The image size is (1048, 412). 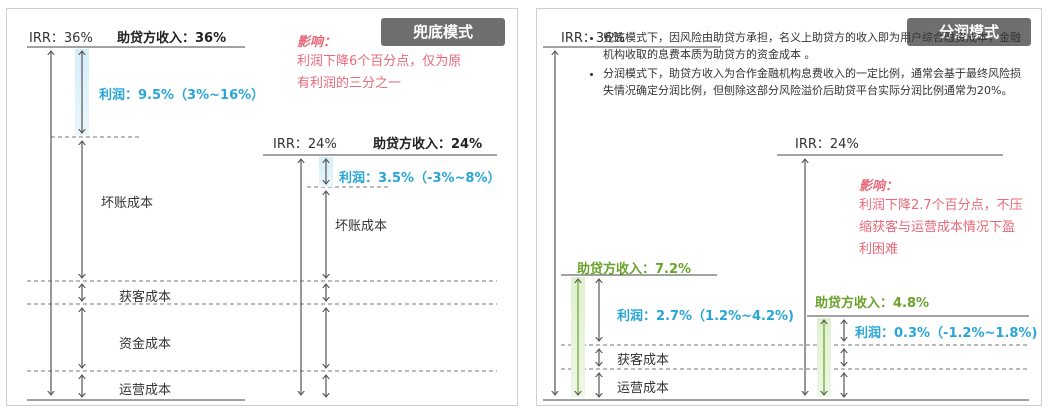 What do you see at coordinates (127, 203) in the screenshot?
I see `bad-debt-cost-label: 坏账成本` at bounding box center [127, 203].